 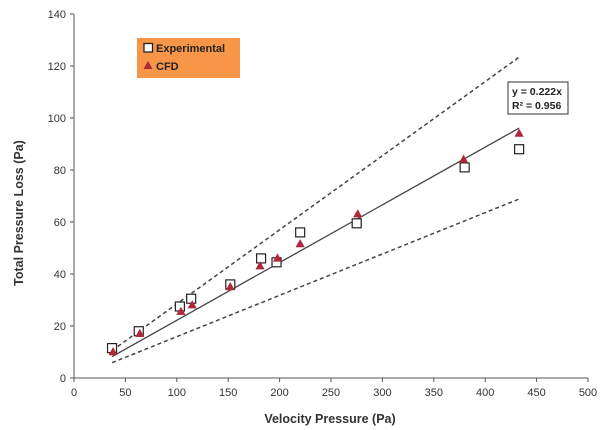 I want to click on x-axis-title: Velocity Pressure (Pa), so click(x=329, y=419).